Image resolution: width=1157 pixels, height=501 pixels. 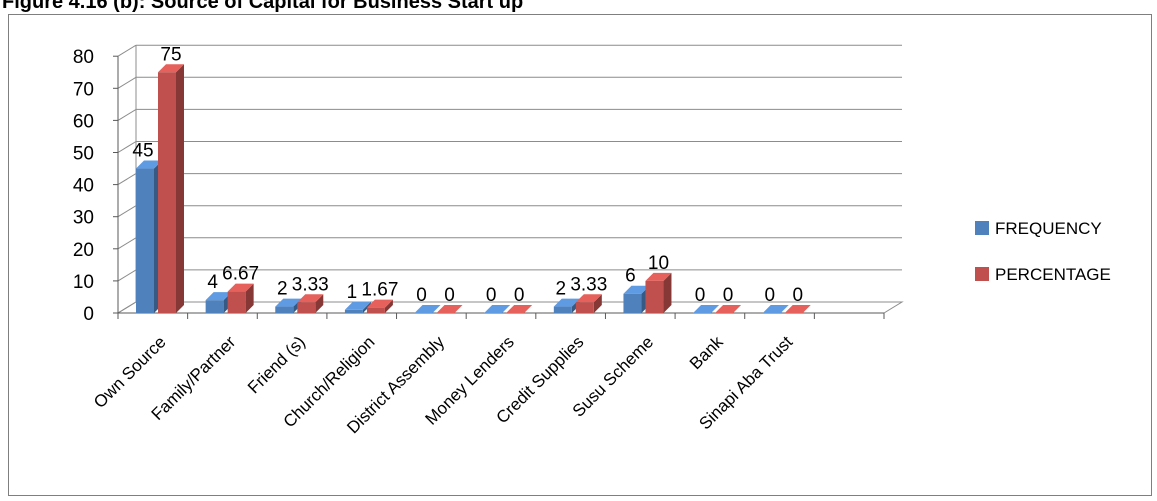 What do you see at coordinates (83, 121) in the screenshot?
I see `y-tick-label: 60` at bounding box center [83, 121].